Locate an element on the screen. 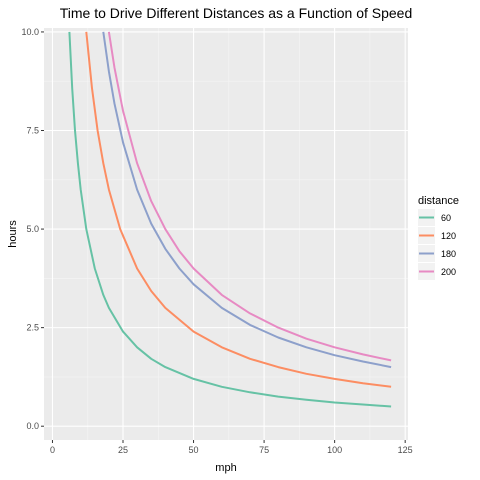  x-tick-label: 0 is located at coordinates (52, 450).